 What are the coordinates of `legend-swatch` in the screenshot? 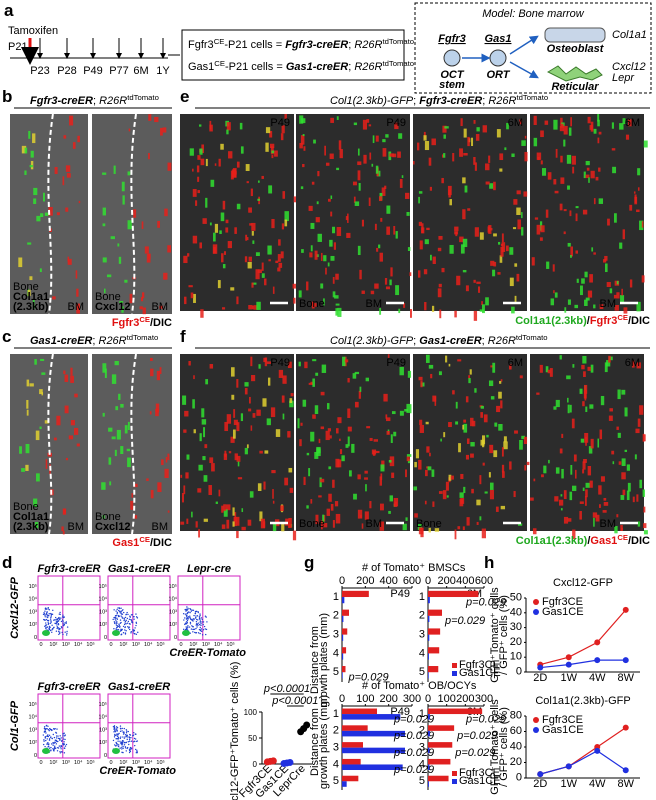 It's located at (454, 673).